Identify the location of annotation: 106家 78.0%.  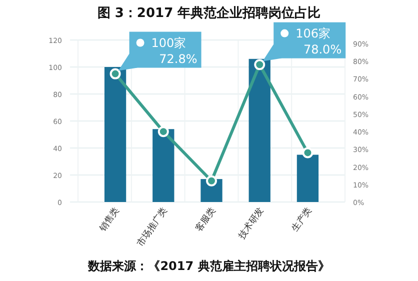
(319, 41).